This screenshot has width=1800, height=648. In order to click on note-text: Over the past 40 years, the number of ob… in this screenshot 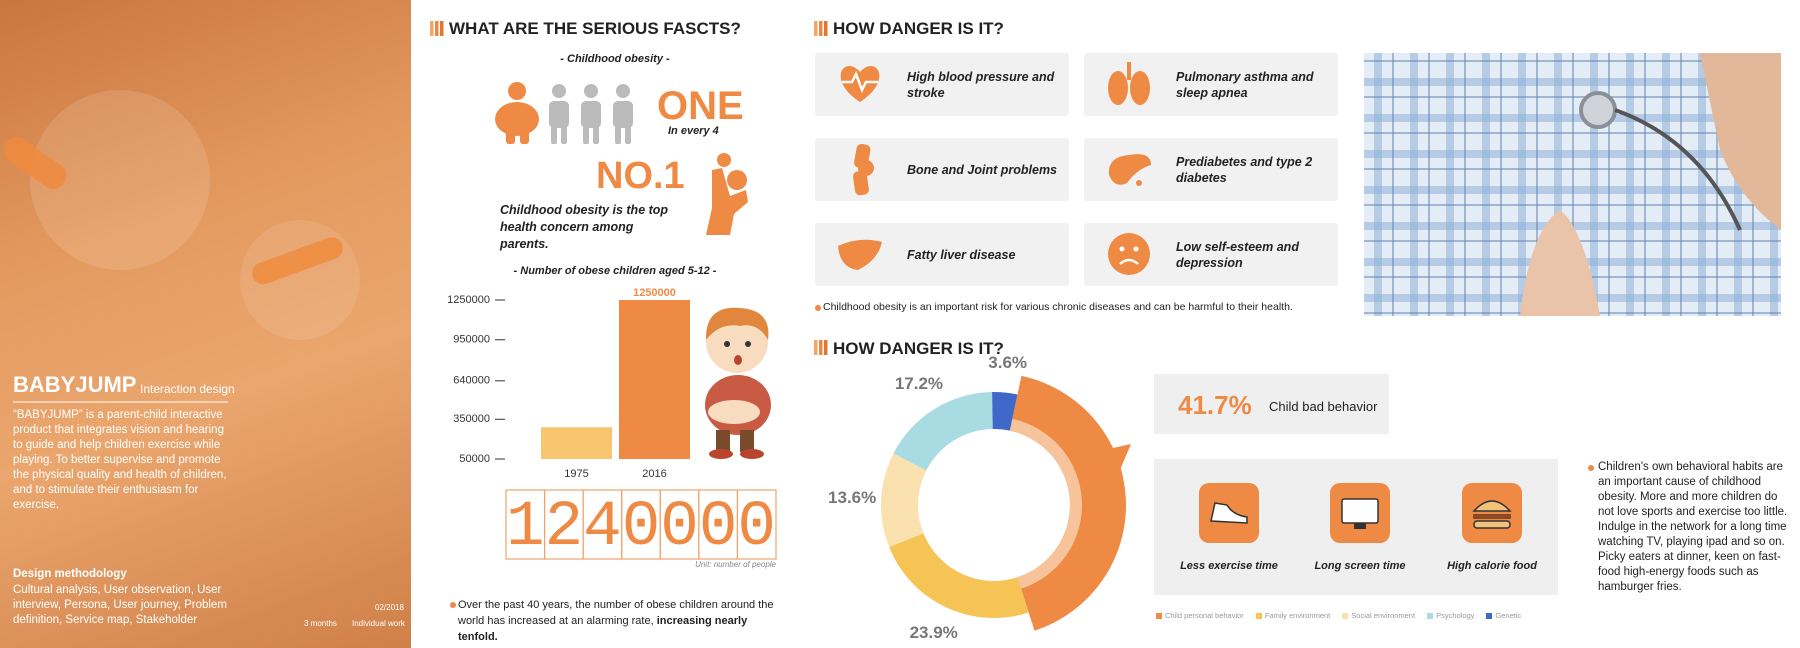, I will do `click(616, 613)`.